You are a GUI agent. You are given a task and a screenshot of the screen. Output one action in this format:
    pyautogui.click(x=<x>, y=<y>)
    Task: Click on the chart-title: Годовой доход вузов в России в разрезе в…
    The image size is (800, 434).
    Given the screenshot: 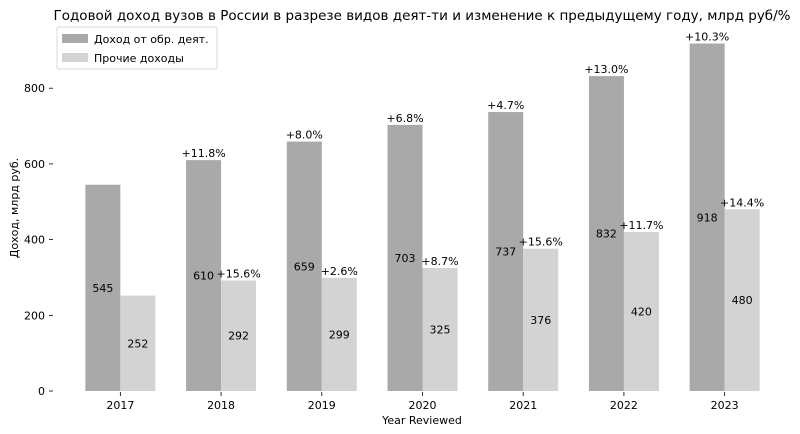 What is the action you would take?
    pyautogui.click(x=421, y=16)
    